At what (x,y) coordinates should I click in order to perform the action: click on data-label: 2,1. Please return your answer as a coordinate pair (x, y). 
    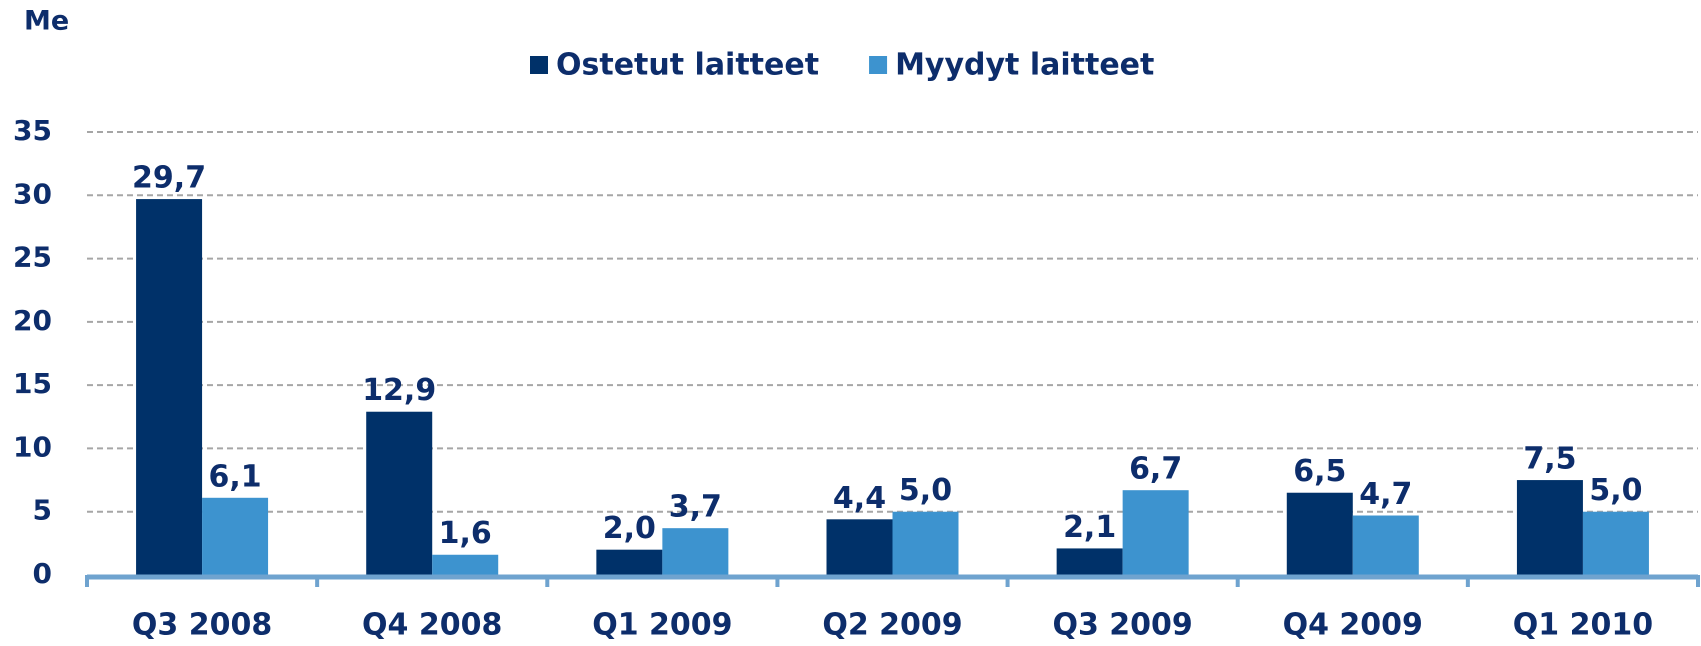
    Looking at the image, I should click on (1089, 527).